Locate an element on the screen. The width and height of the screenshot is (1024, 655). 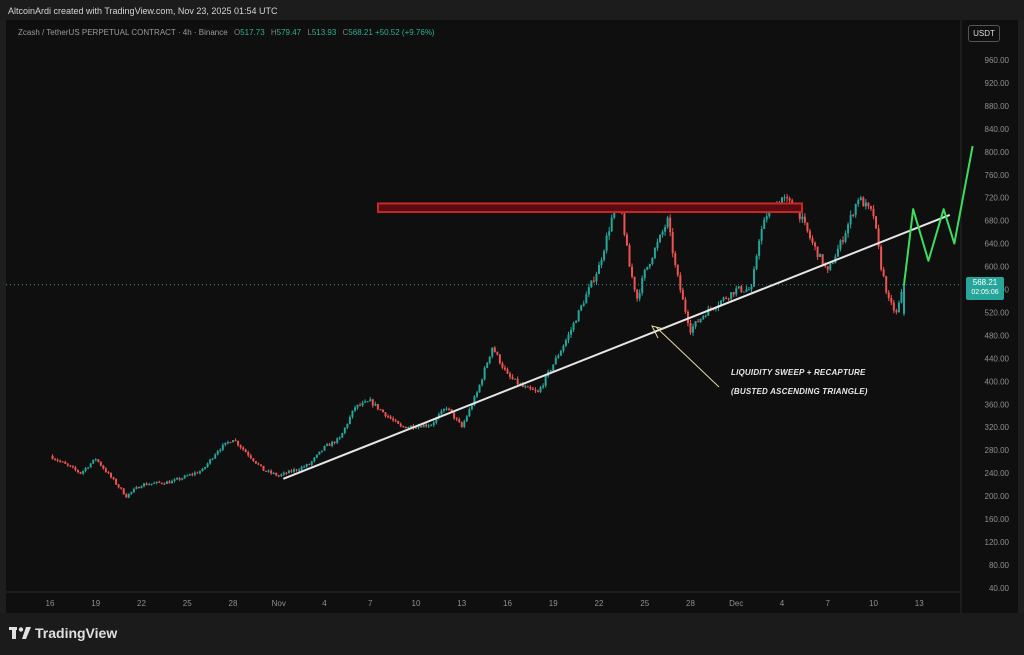
price-tick-label: 640.00 is located at coordinates (997, 244).